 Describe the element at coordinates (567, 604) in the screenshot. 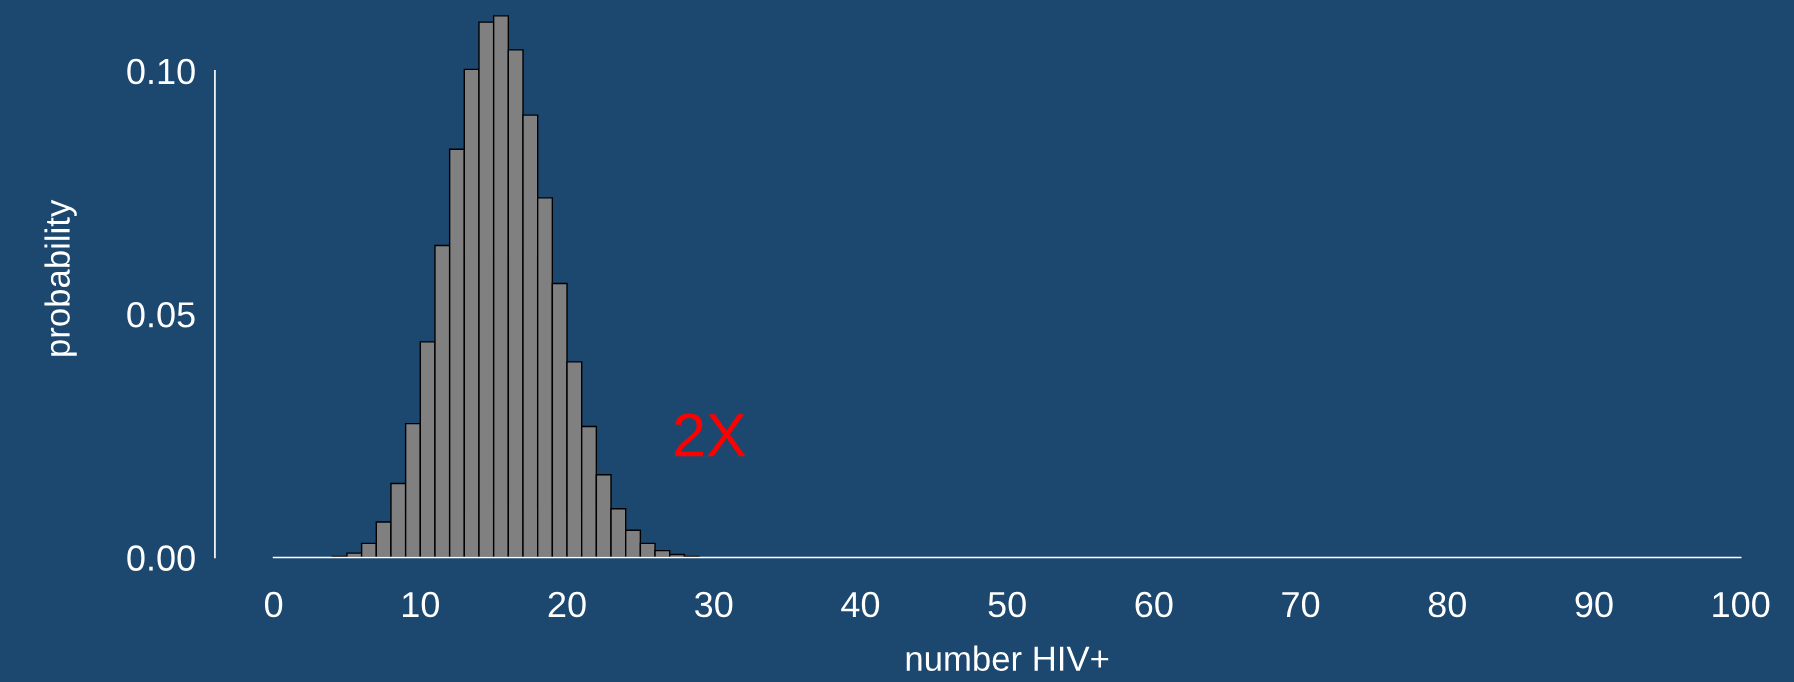

I see `x-tick-label: 20` at that location.